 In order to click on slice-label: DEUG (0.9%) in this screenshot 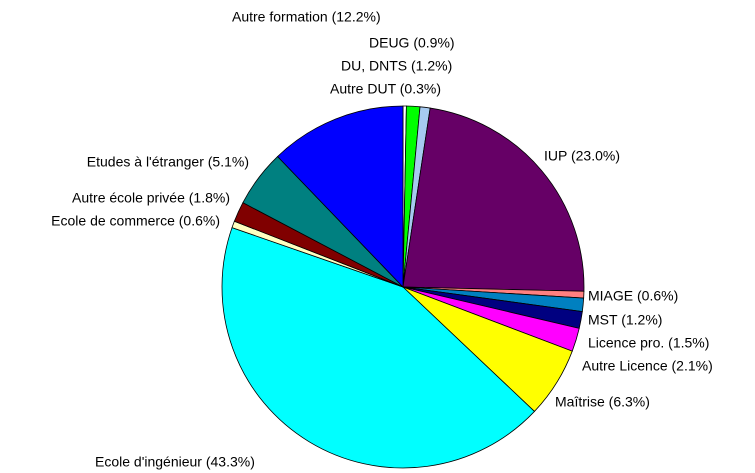, I will do `click(412, 43)`.